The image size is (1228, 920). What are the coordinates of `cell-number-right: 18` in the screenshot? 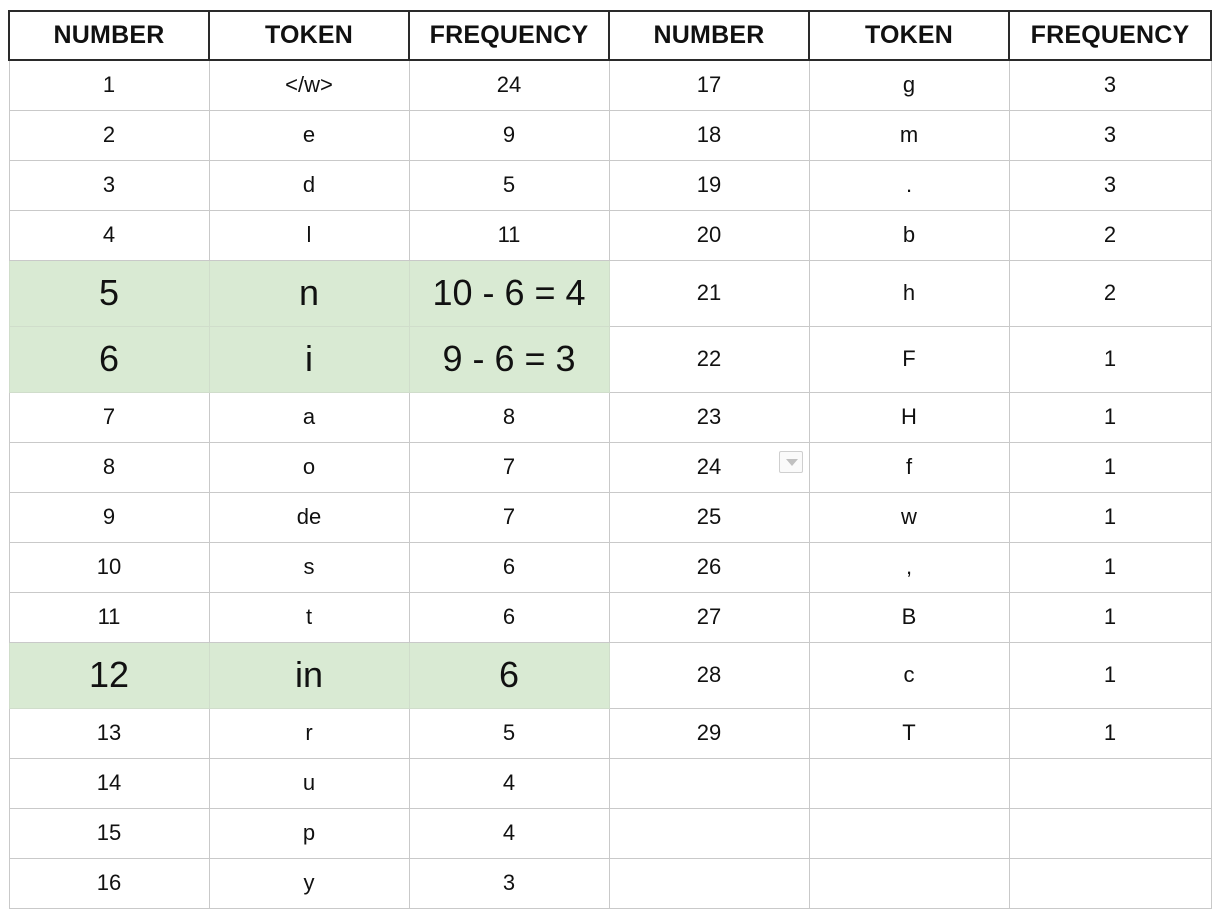 It's located at (709, 135).